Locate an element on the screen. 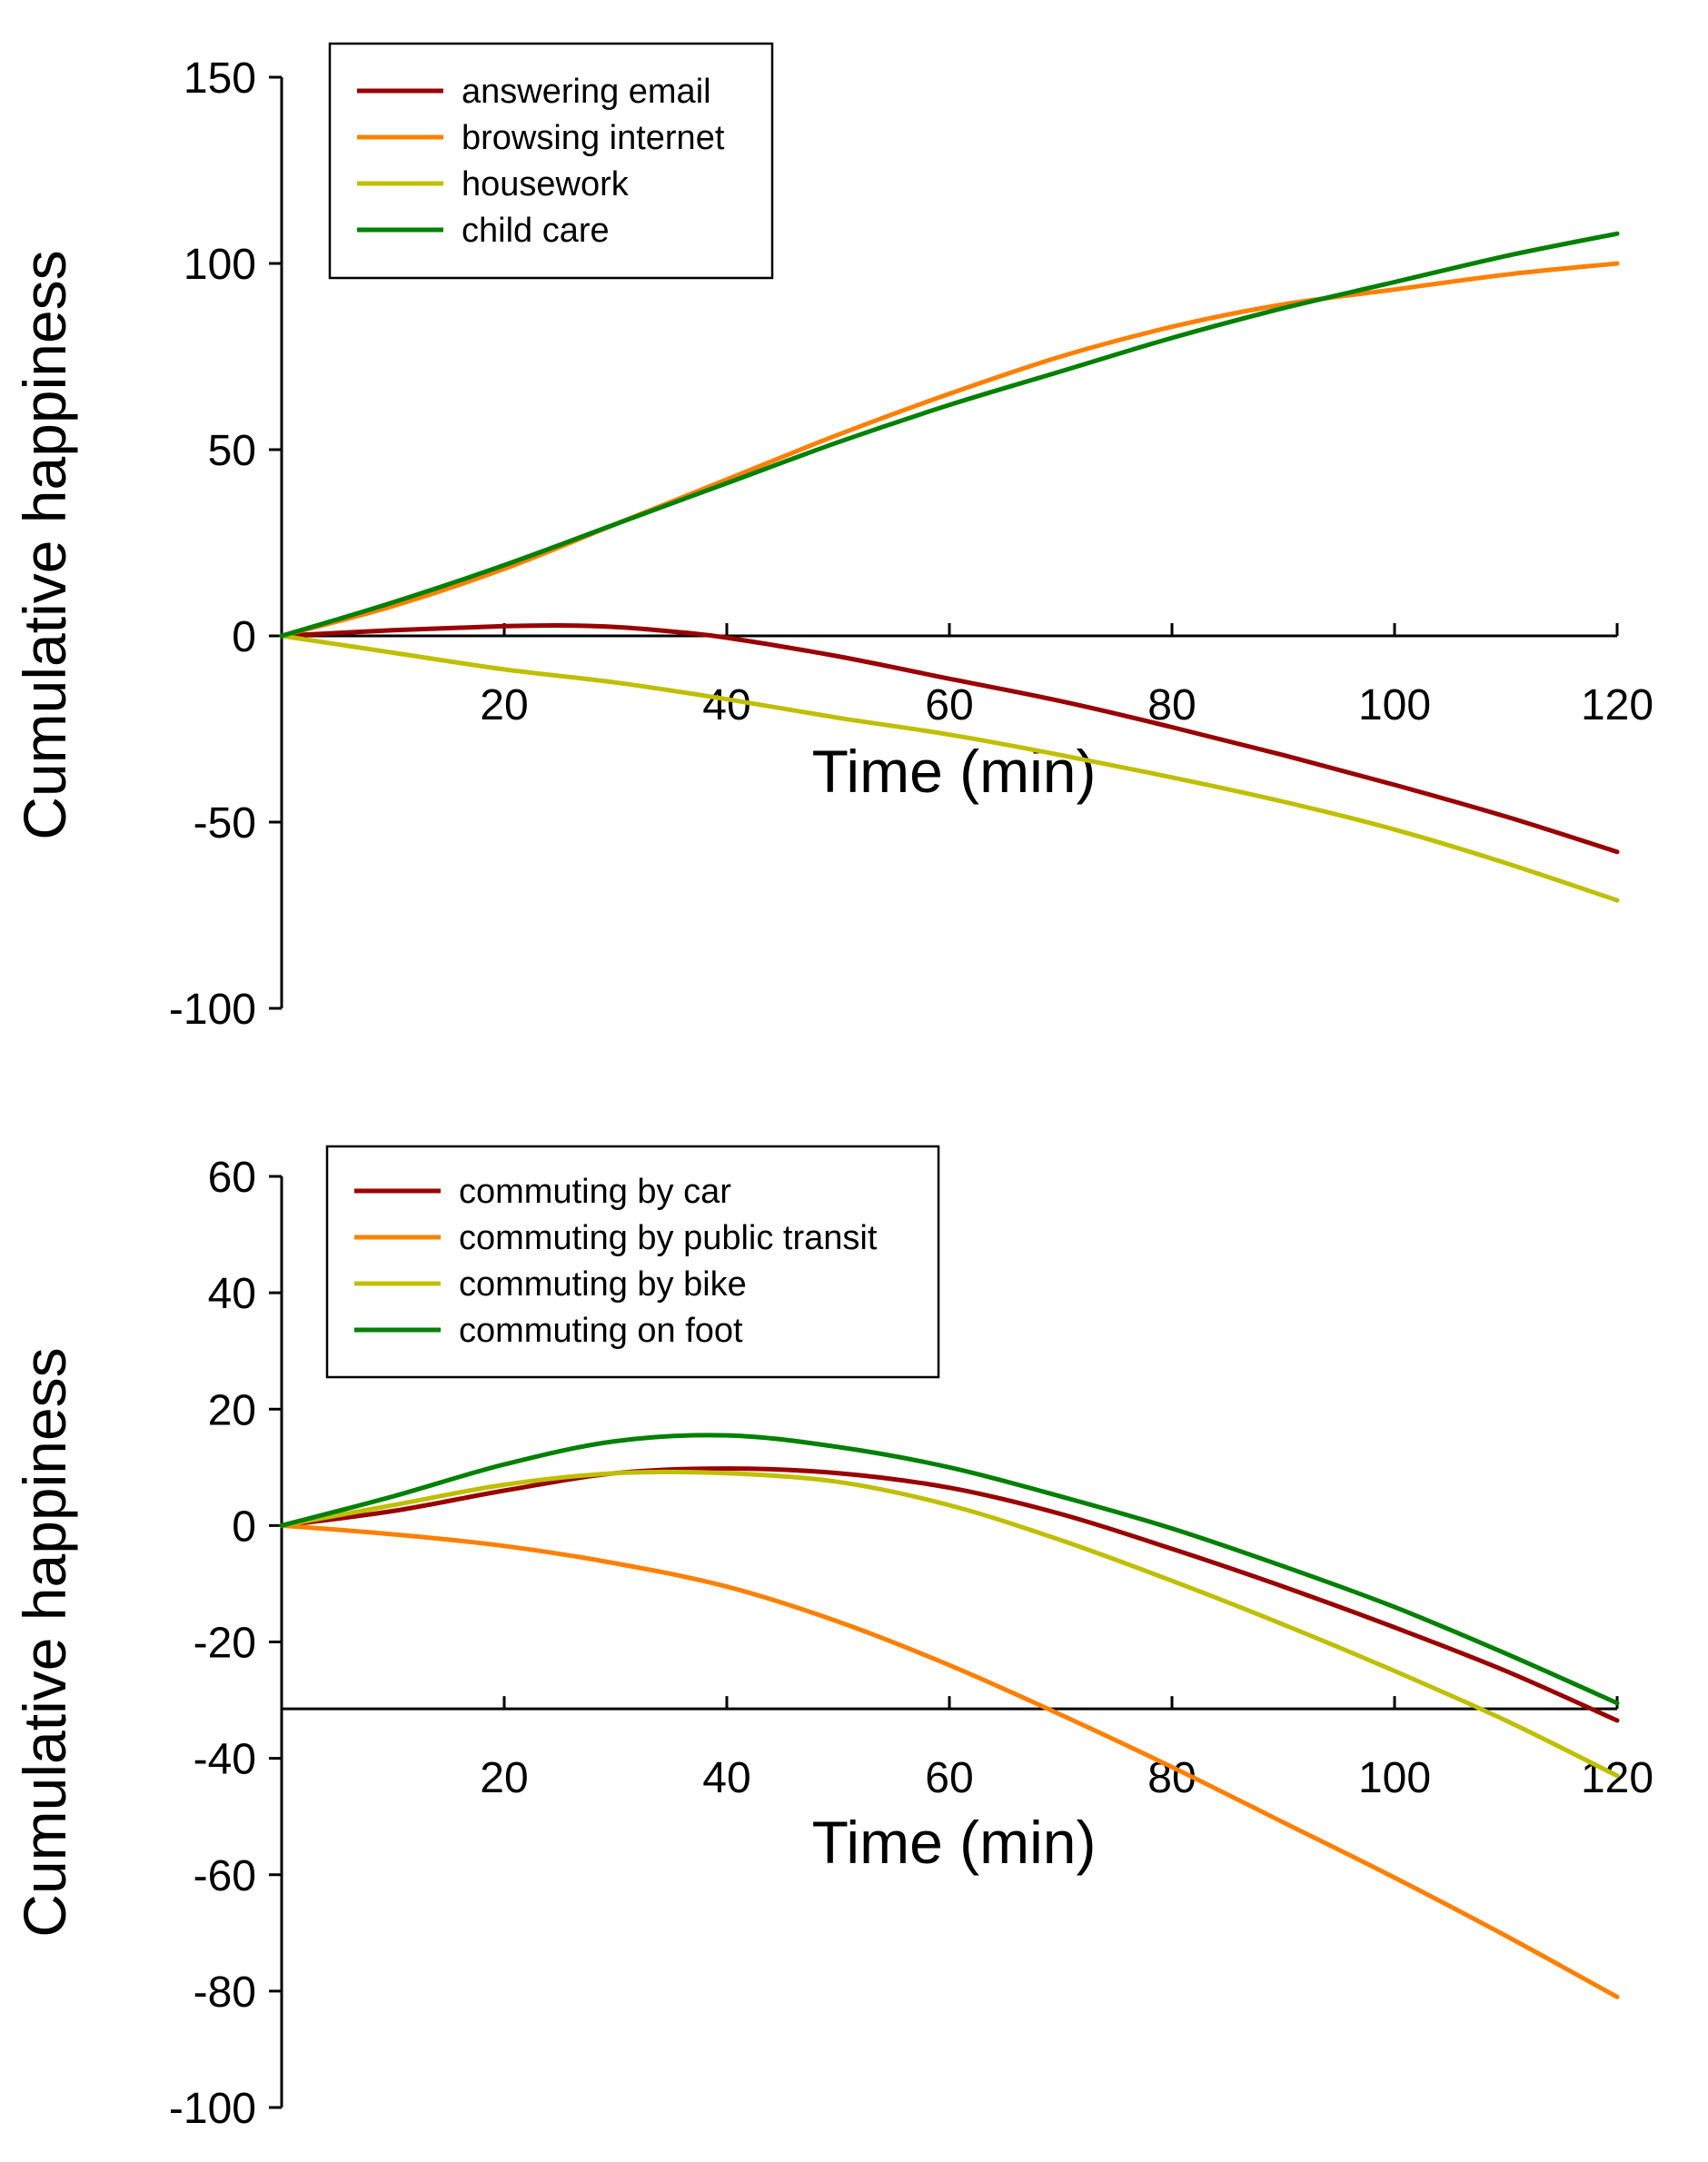 The image size is (1708, 2162). legend-label: commuting by car is located at coordinates (595, 1192).